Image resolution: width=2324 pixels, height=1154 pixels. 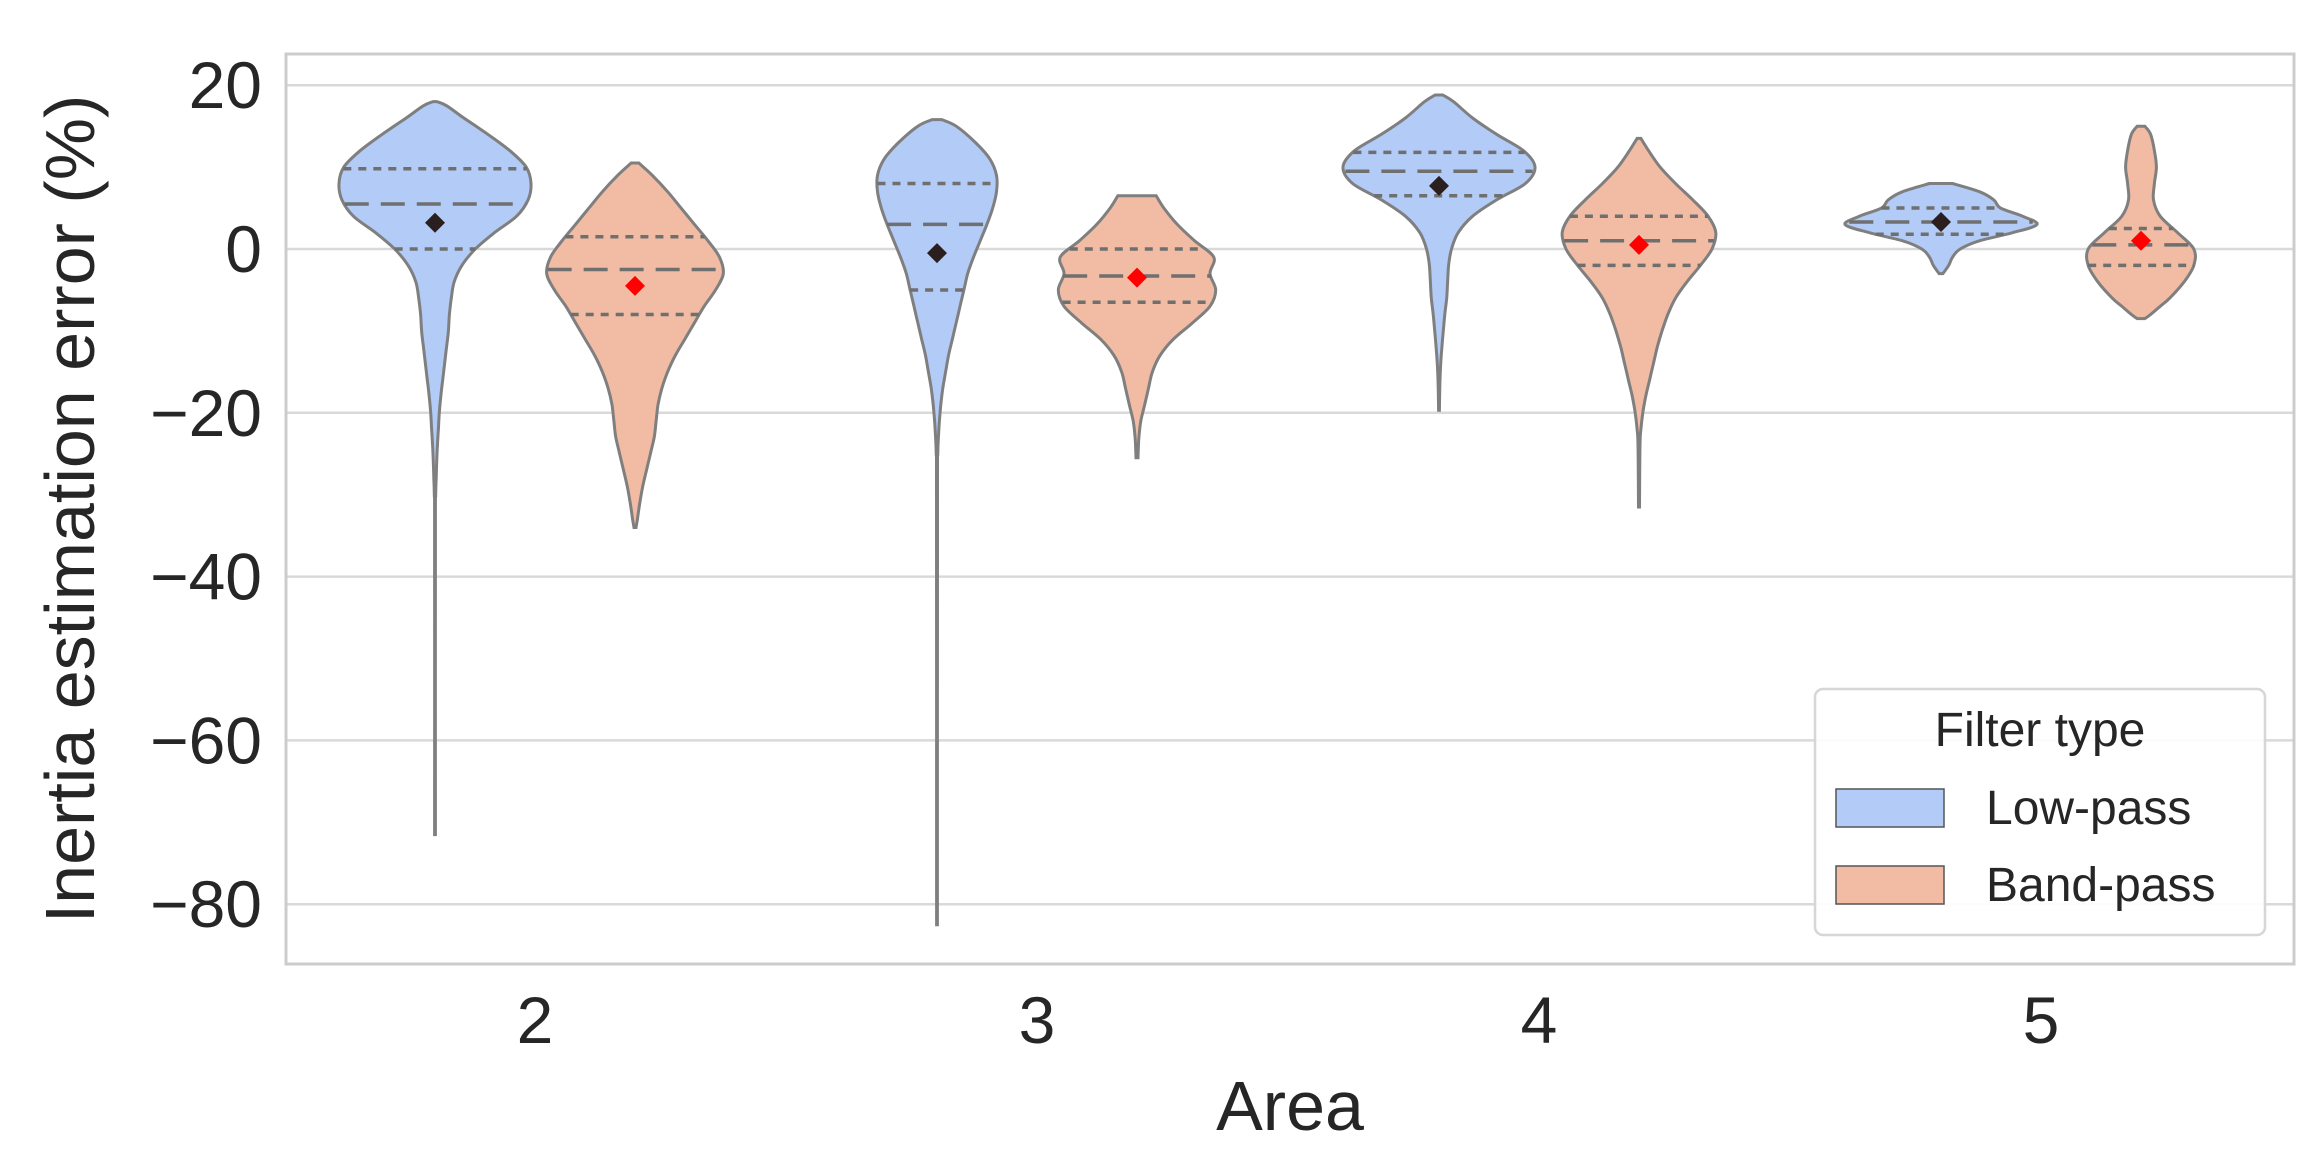 What do you see at coordinates (2100, 885) in the screenshot?
I see `legend-label-band-pass: Band-pass` at bounding box center [2100, 885].